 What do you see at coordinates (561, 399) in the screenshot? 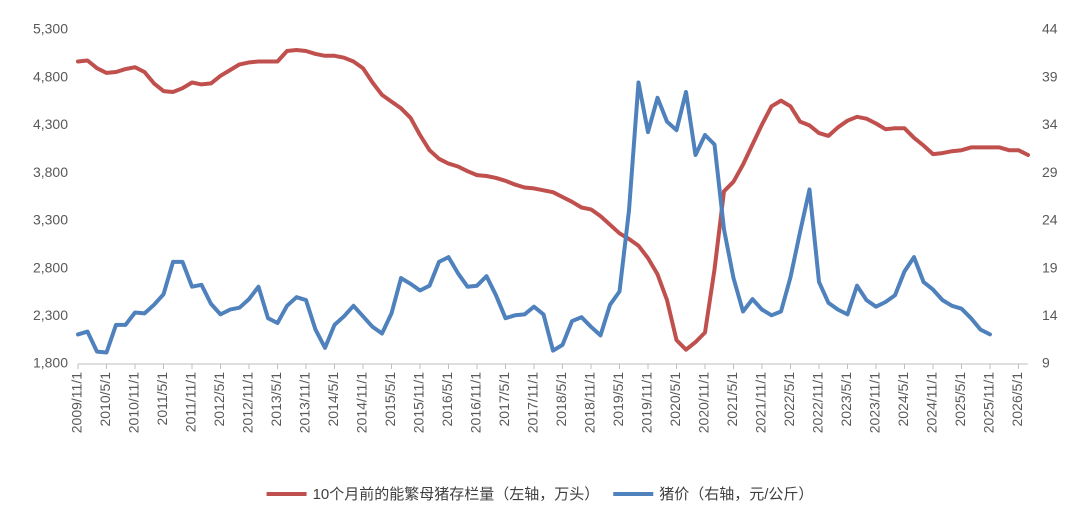
I see `x-tick-label: 2018/5/1` at bounding box center [561, 399].